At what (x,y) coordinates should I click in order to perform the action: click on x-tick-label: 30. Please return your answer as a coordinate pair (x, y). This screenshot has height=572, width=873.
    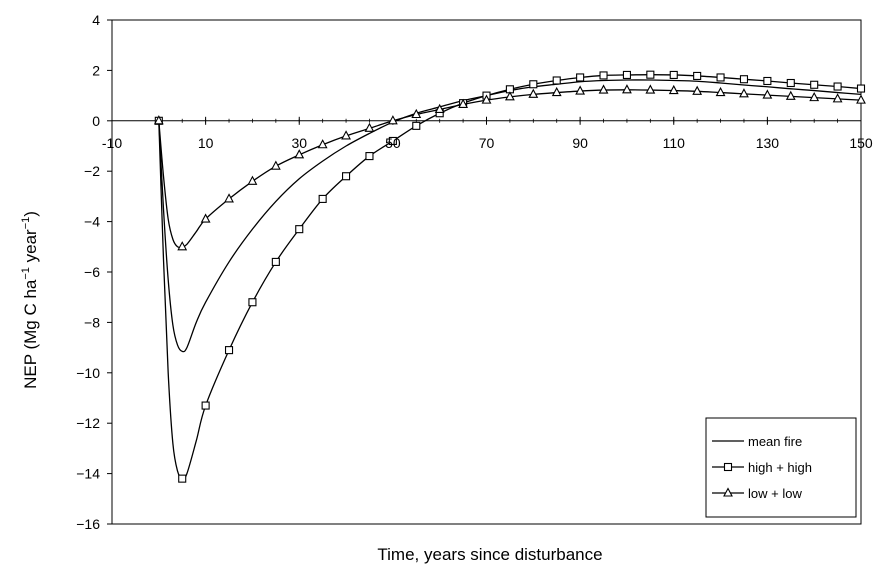
    Looking at the image, I should click on (299, 143).